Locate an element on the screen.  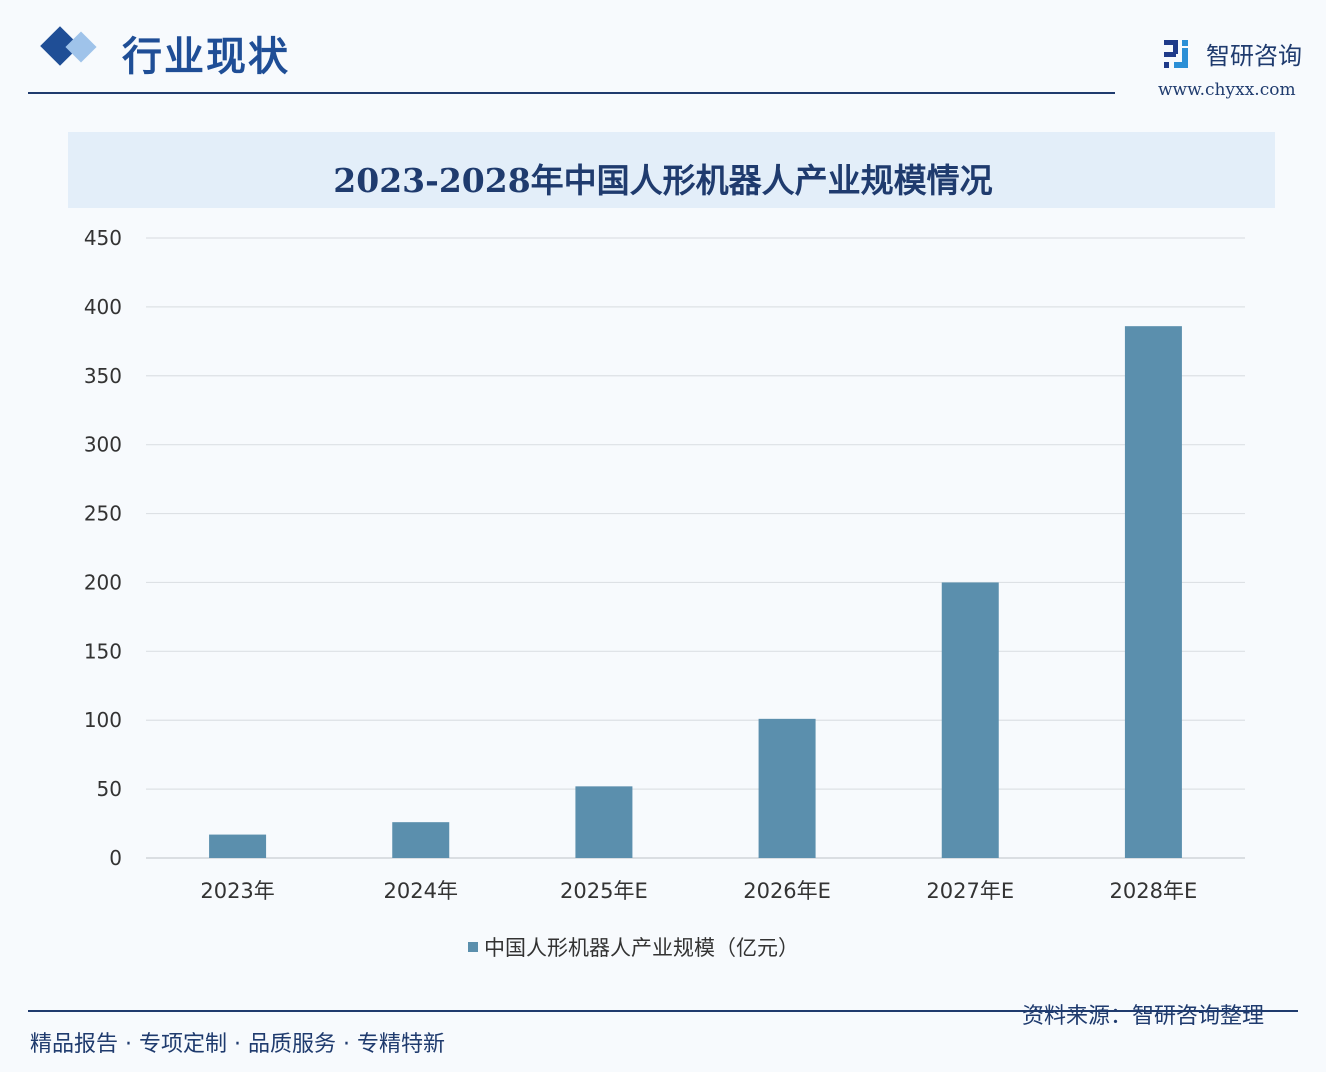
y-tick-label: 0 is located at coordinates (115, 858).